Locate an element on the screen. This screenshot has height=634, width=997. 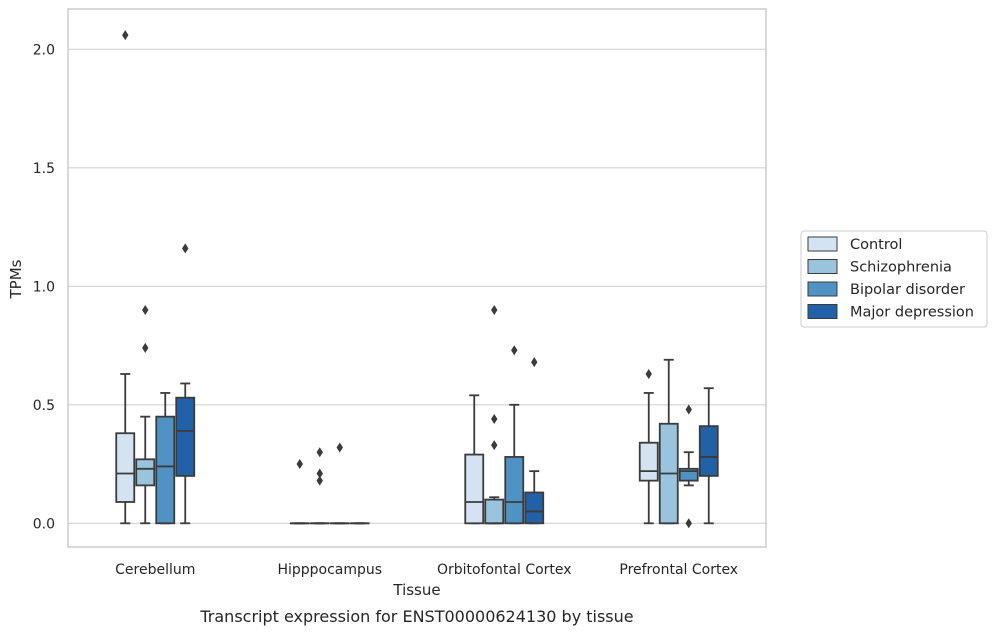
x-tick-label: Prefrontal Cortex is located at coordinates (678, 570).